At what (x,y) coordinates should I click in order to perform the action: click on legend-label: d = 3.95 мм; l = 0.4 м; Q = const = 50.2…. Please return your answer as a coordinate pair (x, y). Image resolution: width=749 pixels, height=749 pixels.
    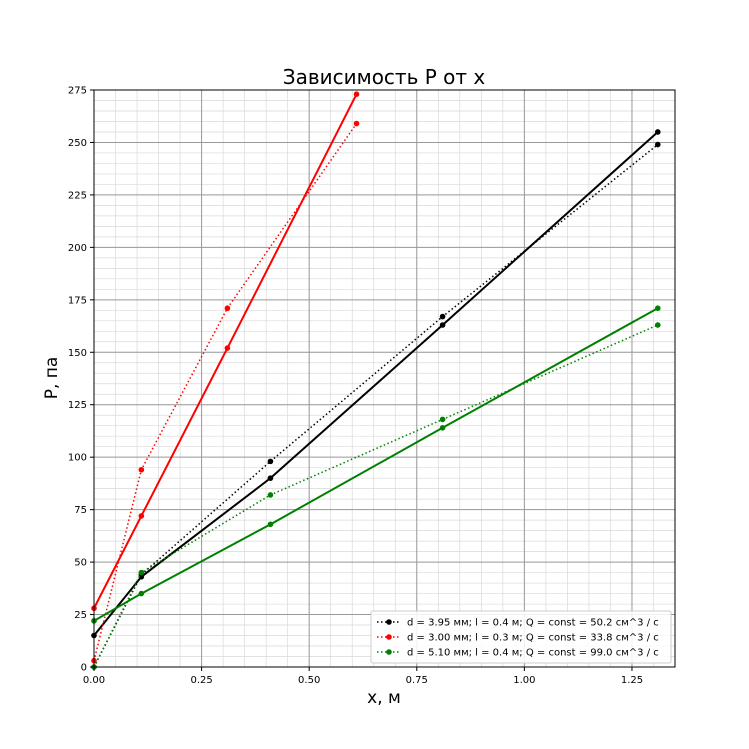
    Looking at the image, I should click on (533, 623).